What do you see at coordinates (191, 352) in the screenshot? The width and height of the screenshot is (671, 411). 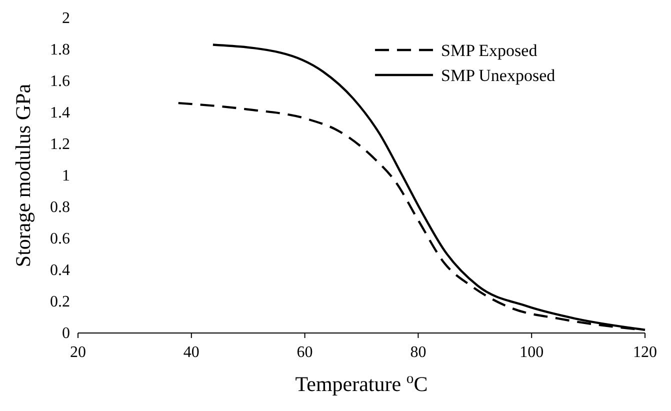 I see `x-tick-label: 40` at bounding box center [191, 352].